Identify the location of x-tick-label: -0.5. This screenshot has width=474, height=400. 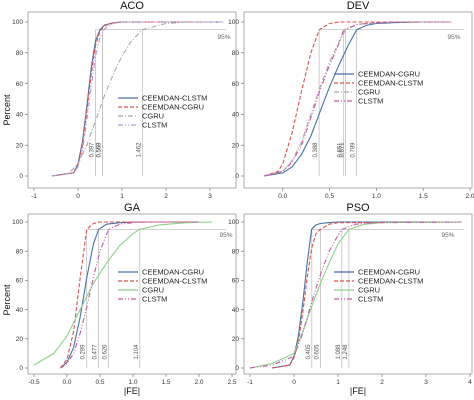
(34, 382).